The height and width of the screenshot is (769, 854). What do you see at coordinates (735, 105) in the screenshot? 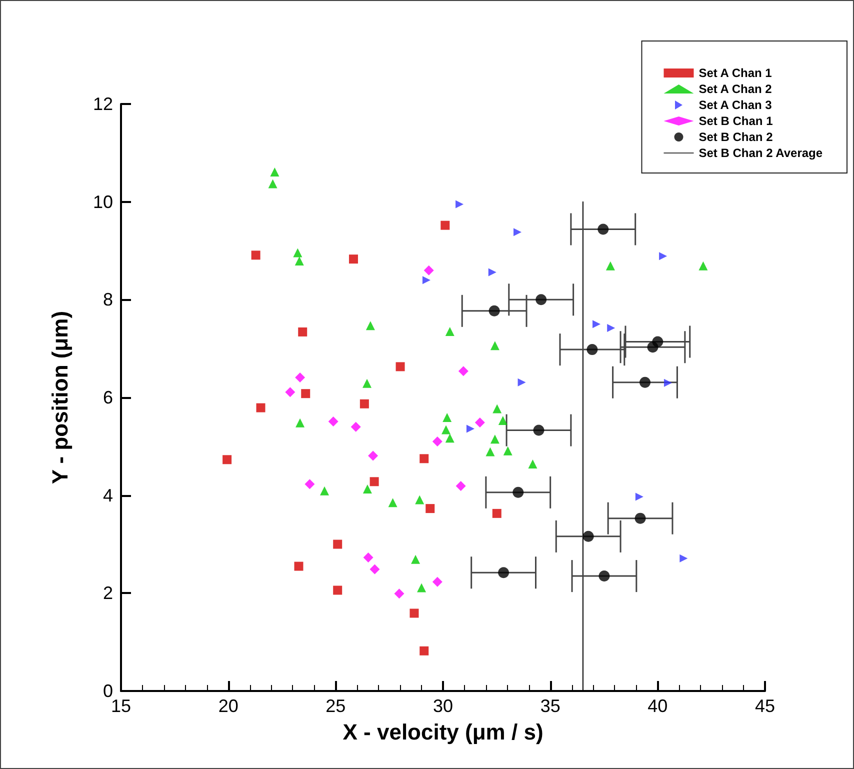
I see `legend-label: Set A Chan 3` at bounding box center [735, 105].